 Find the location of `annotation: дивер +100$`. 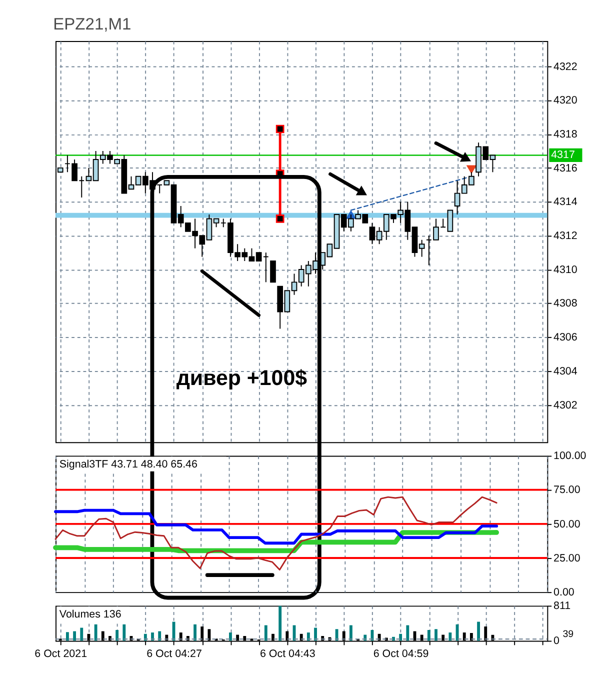

annotation: дивер +100$ is located at coordinates (242, 378).